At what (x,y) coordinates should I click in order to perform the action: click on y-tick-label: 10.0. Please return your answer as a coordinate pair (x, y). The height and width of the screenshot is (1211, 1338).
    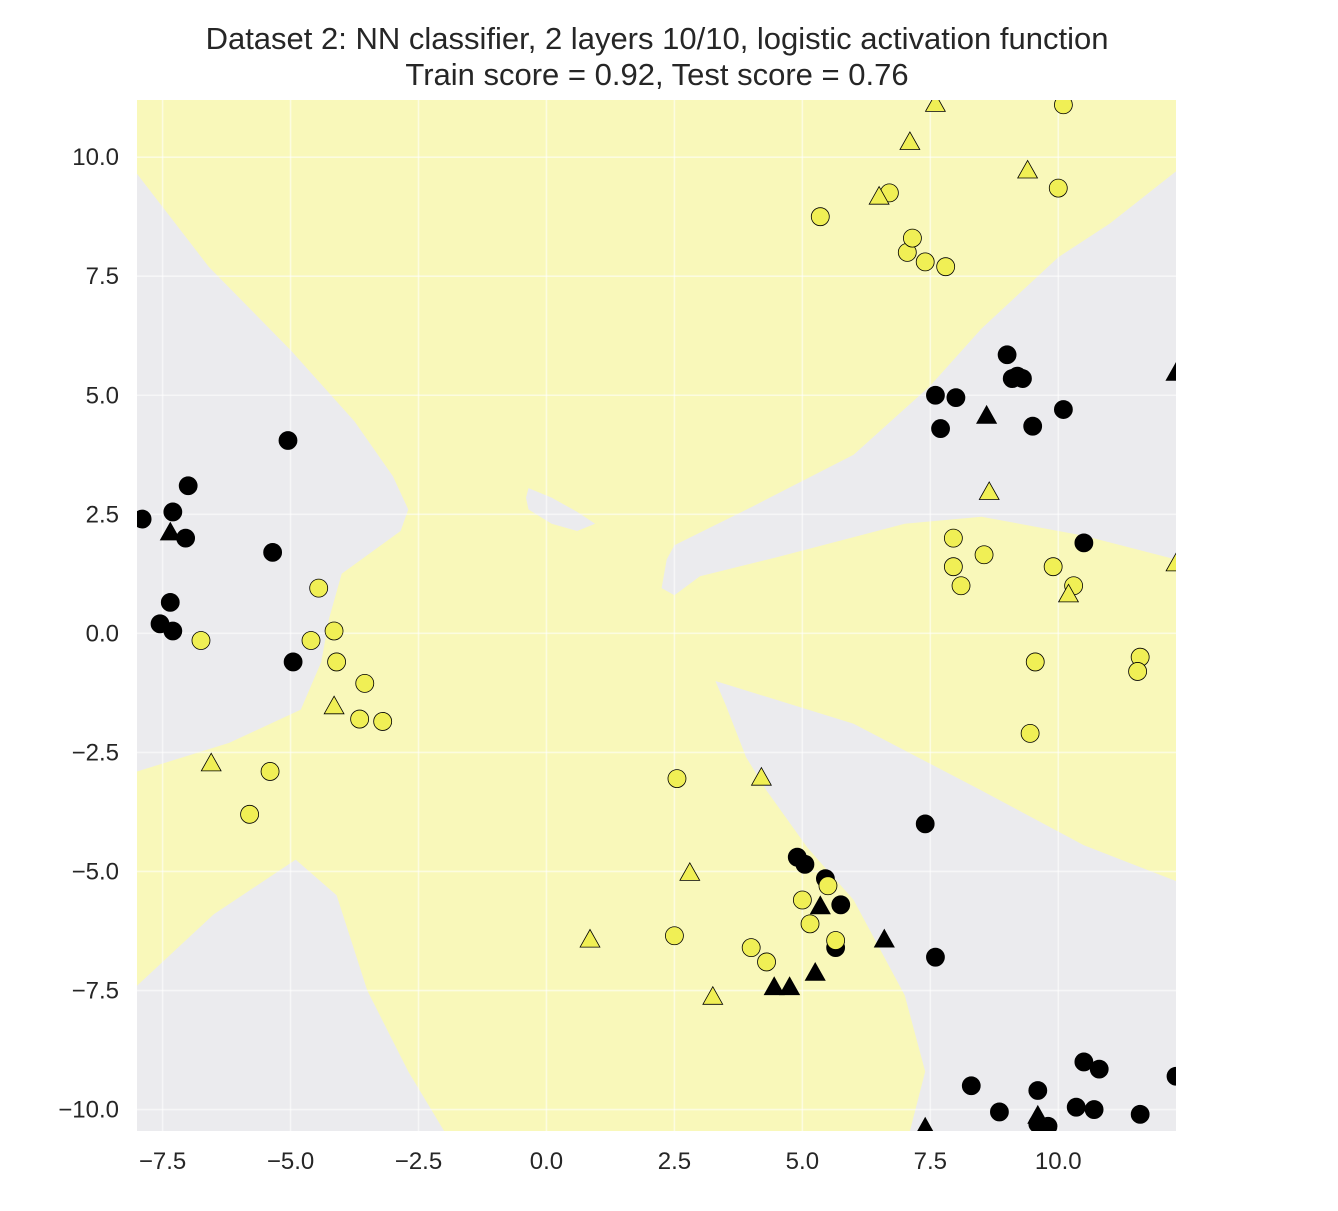
    Looking at the image, I should click on (95, 157).